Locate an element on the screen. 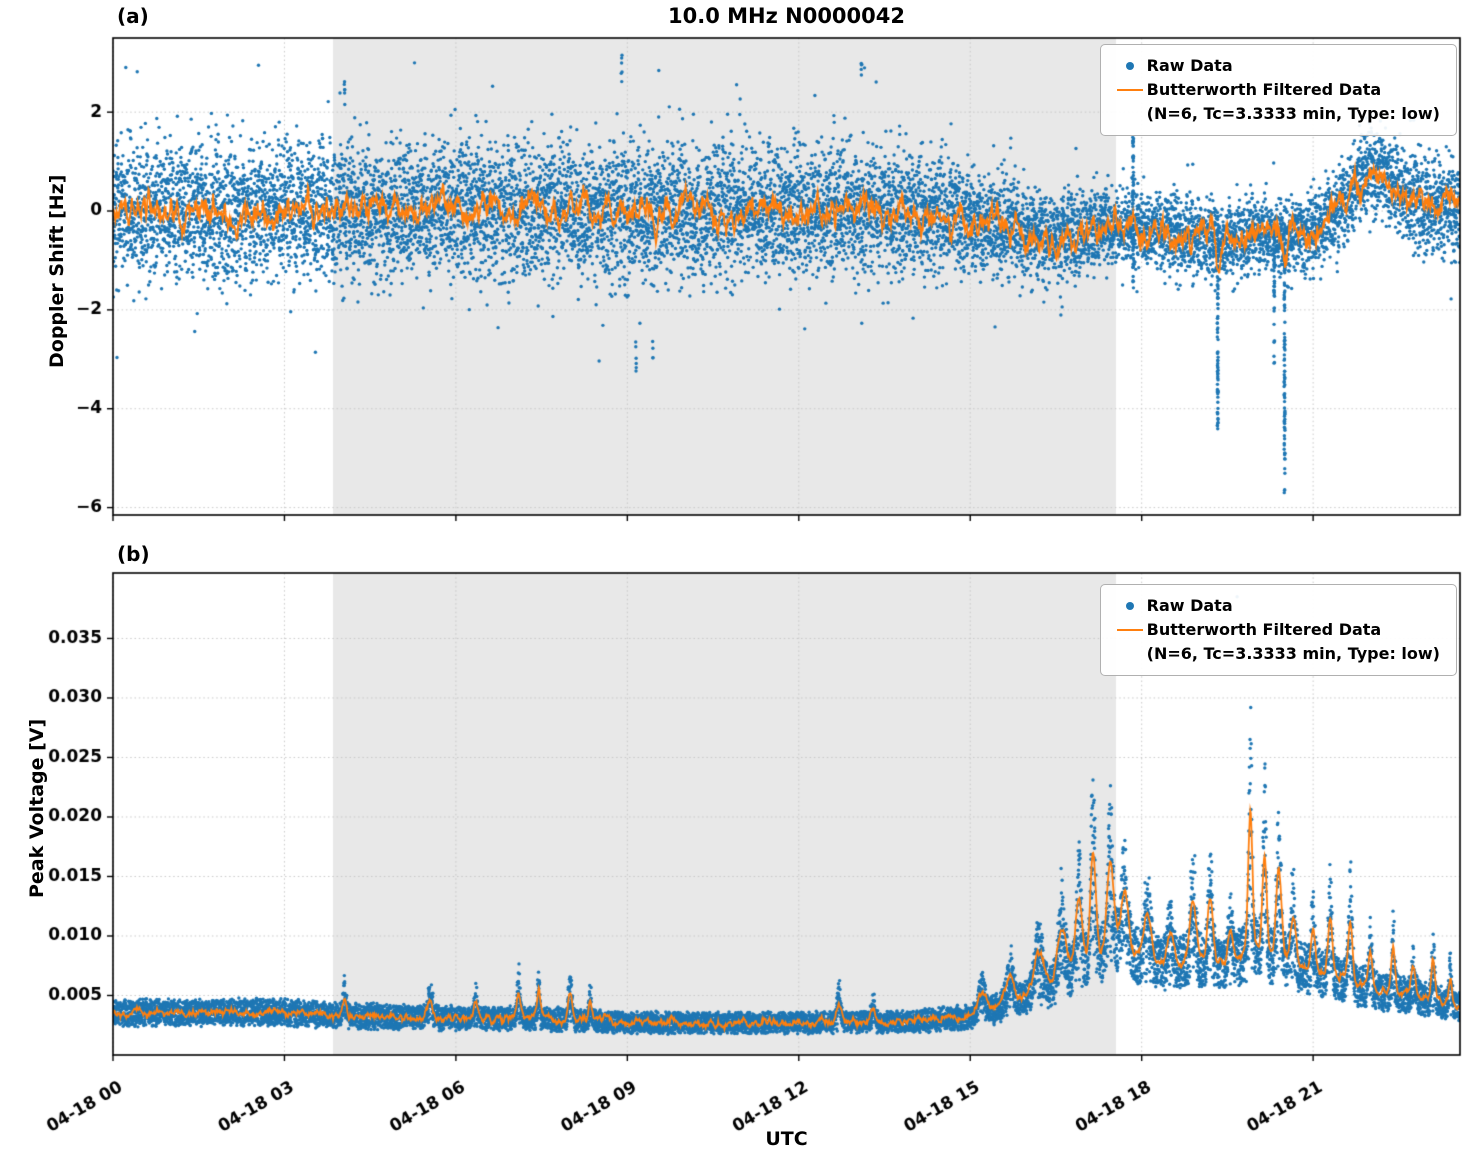 This screenshot has height=1172, width=1472. y-axis-label-doppler: Doppler Shift [Hz] is located at coordinates (57, 271).